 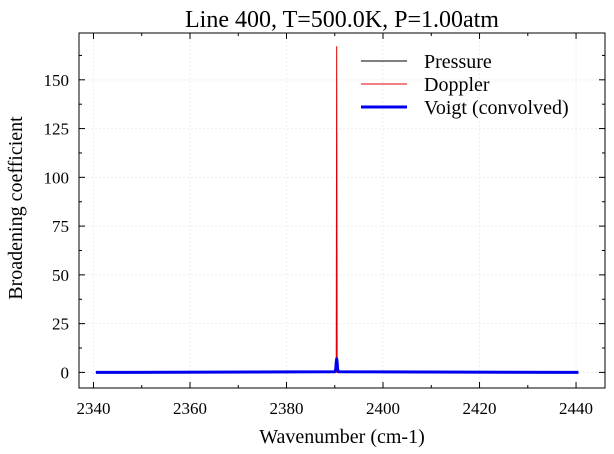 What do you see at coordinates (480, 408) in the screenshot?
I see `x-tick-label: 2420` at bounding box center [480, 408].